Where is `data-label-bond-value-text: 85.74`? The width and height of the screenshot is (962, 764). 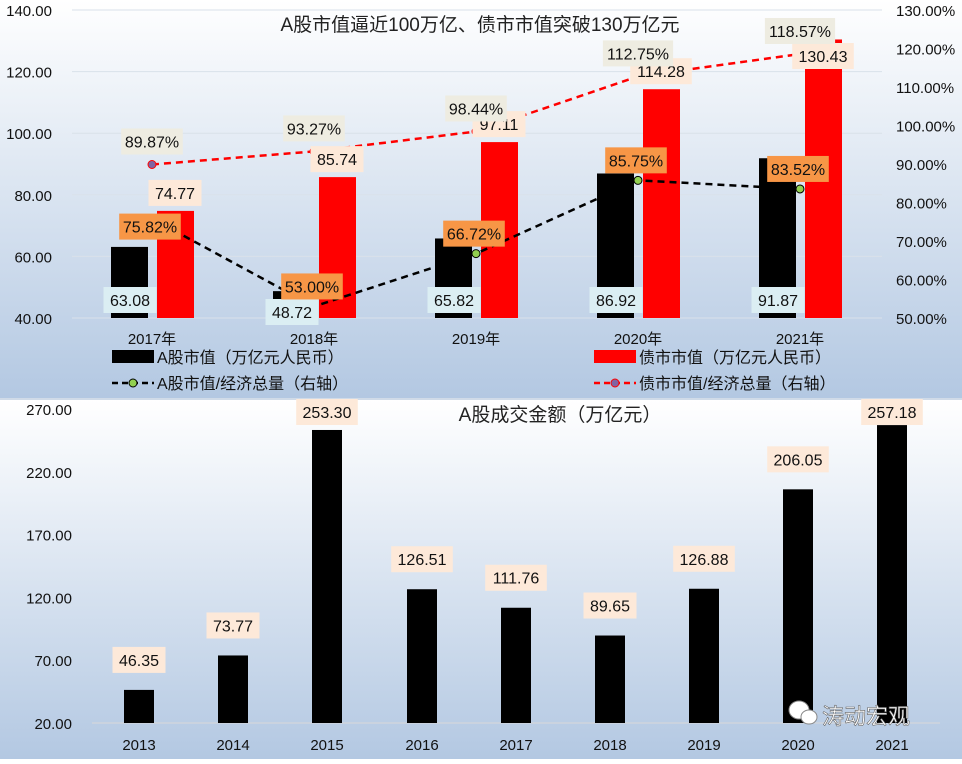
data-label-bond-value-text: 85.74 is located at coordinates (337, 160).